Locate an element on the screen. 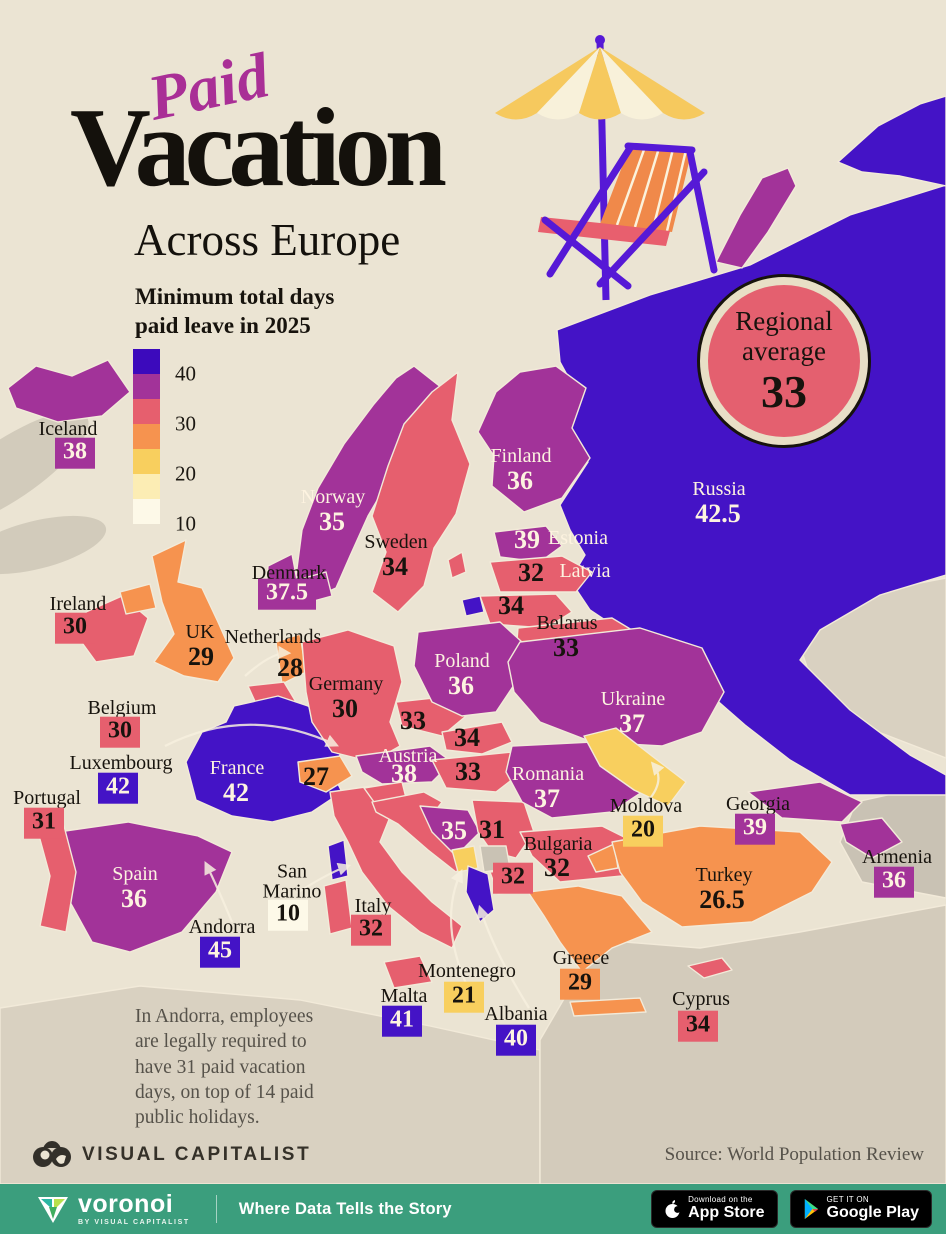  country-shape-kosovo is located at coordinates (495, 859).